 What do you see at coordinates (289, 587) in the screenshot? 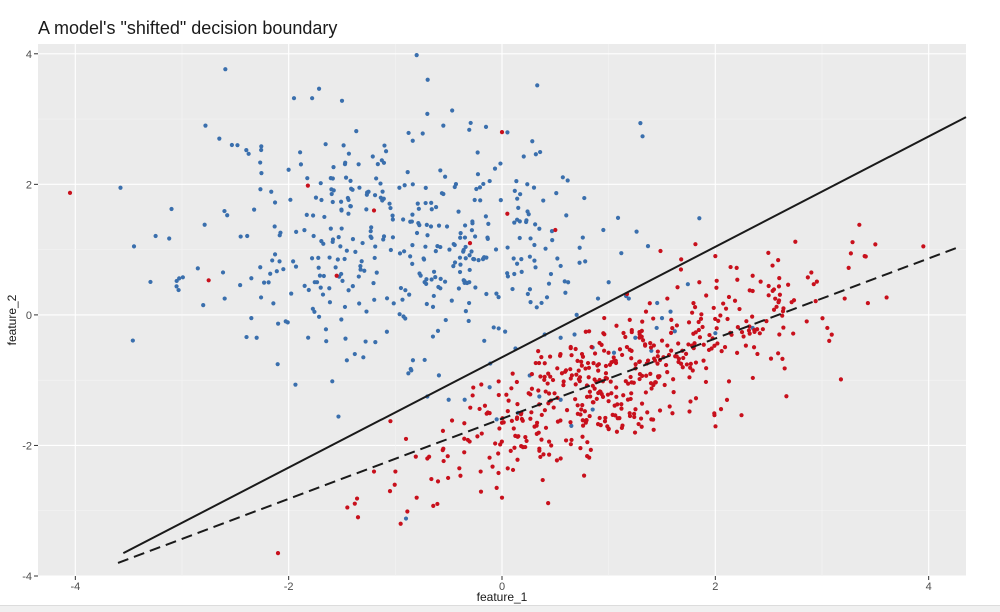
I see `x-tick-label: -2` at bounding box center [289, 587].